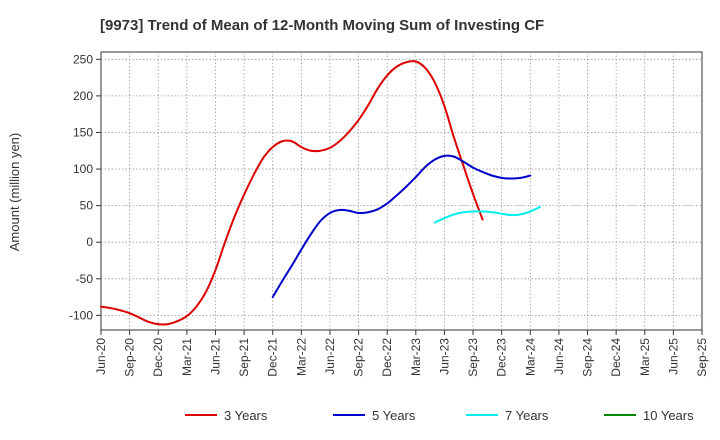  Describe the element at coordinates (444, 356) in the screenshot. I see `x-tick-label: Jun-23` at that location.